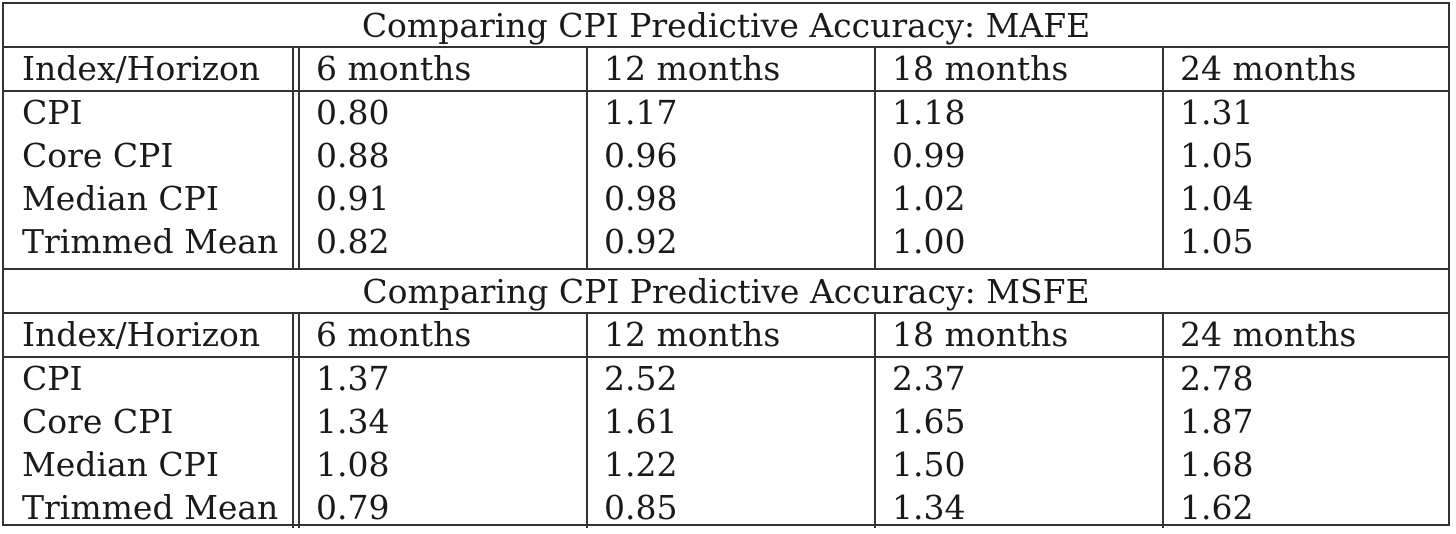 The width and height of the screenshot is (1456, 534). What do you see at coordinates (929, 421) in the screenshot?
I see `table-cell: 1.65` at bounding box center [929, 421].